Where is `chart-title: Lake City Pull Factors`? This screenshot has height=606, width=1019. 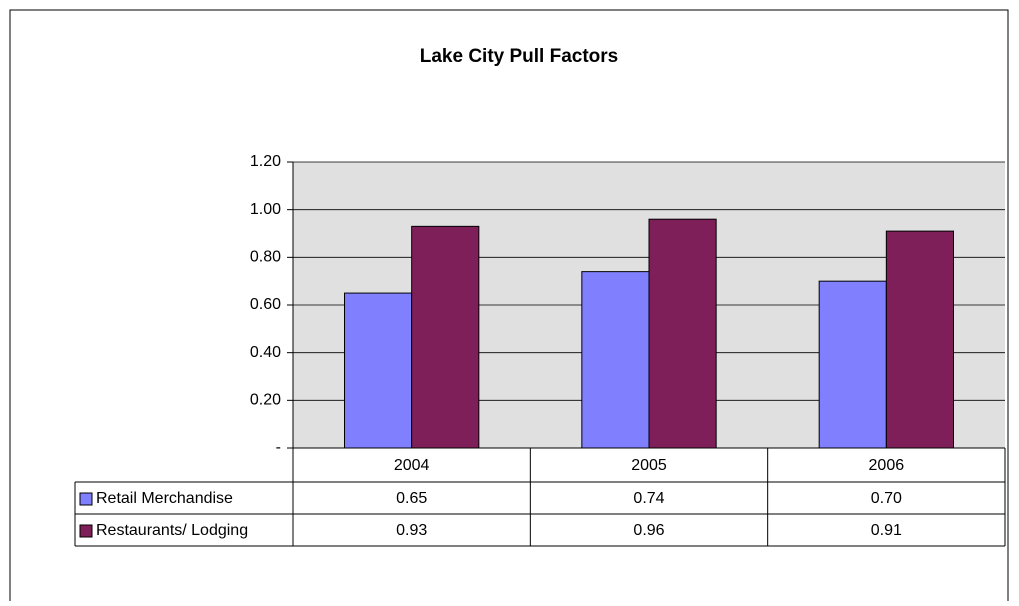 chart-title: Lake City Pull Factors is located at coordinates (519, 56).